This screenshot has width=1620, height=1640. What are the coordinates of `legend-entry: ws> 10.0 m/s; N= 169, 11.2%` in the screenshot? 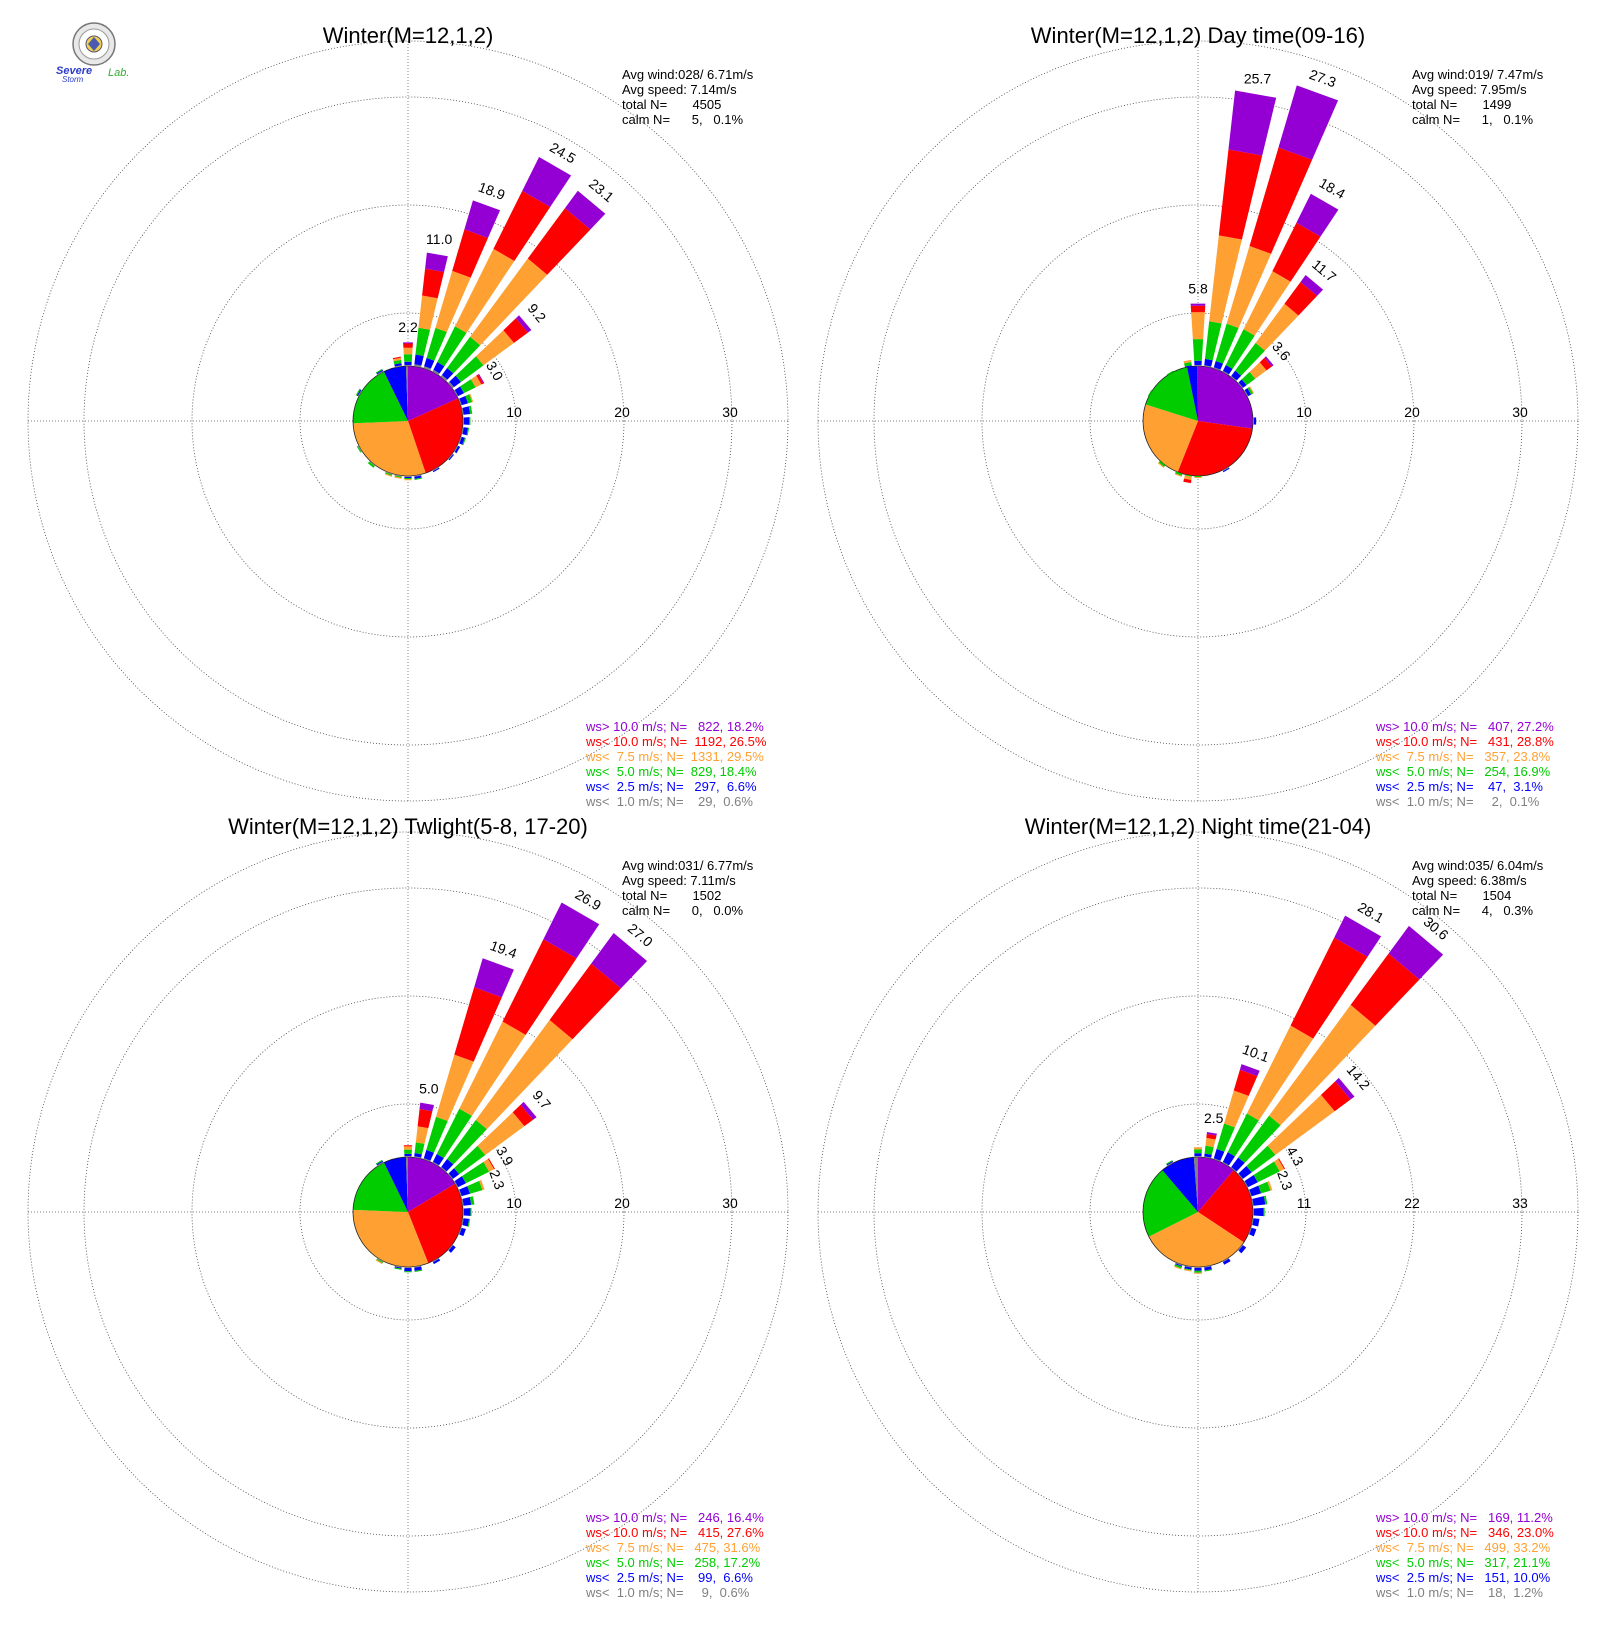 It's located at (1464, 1517).